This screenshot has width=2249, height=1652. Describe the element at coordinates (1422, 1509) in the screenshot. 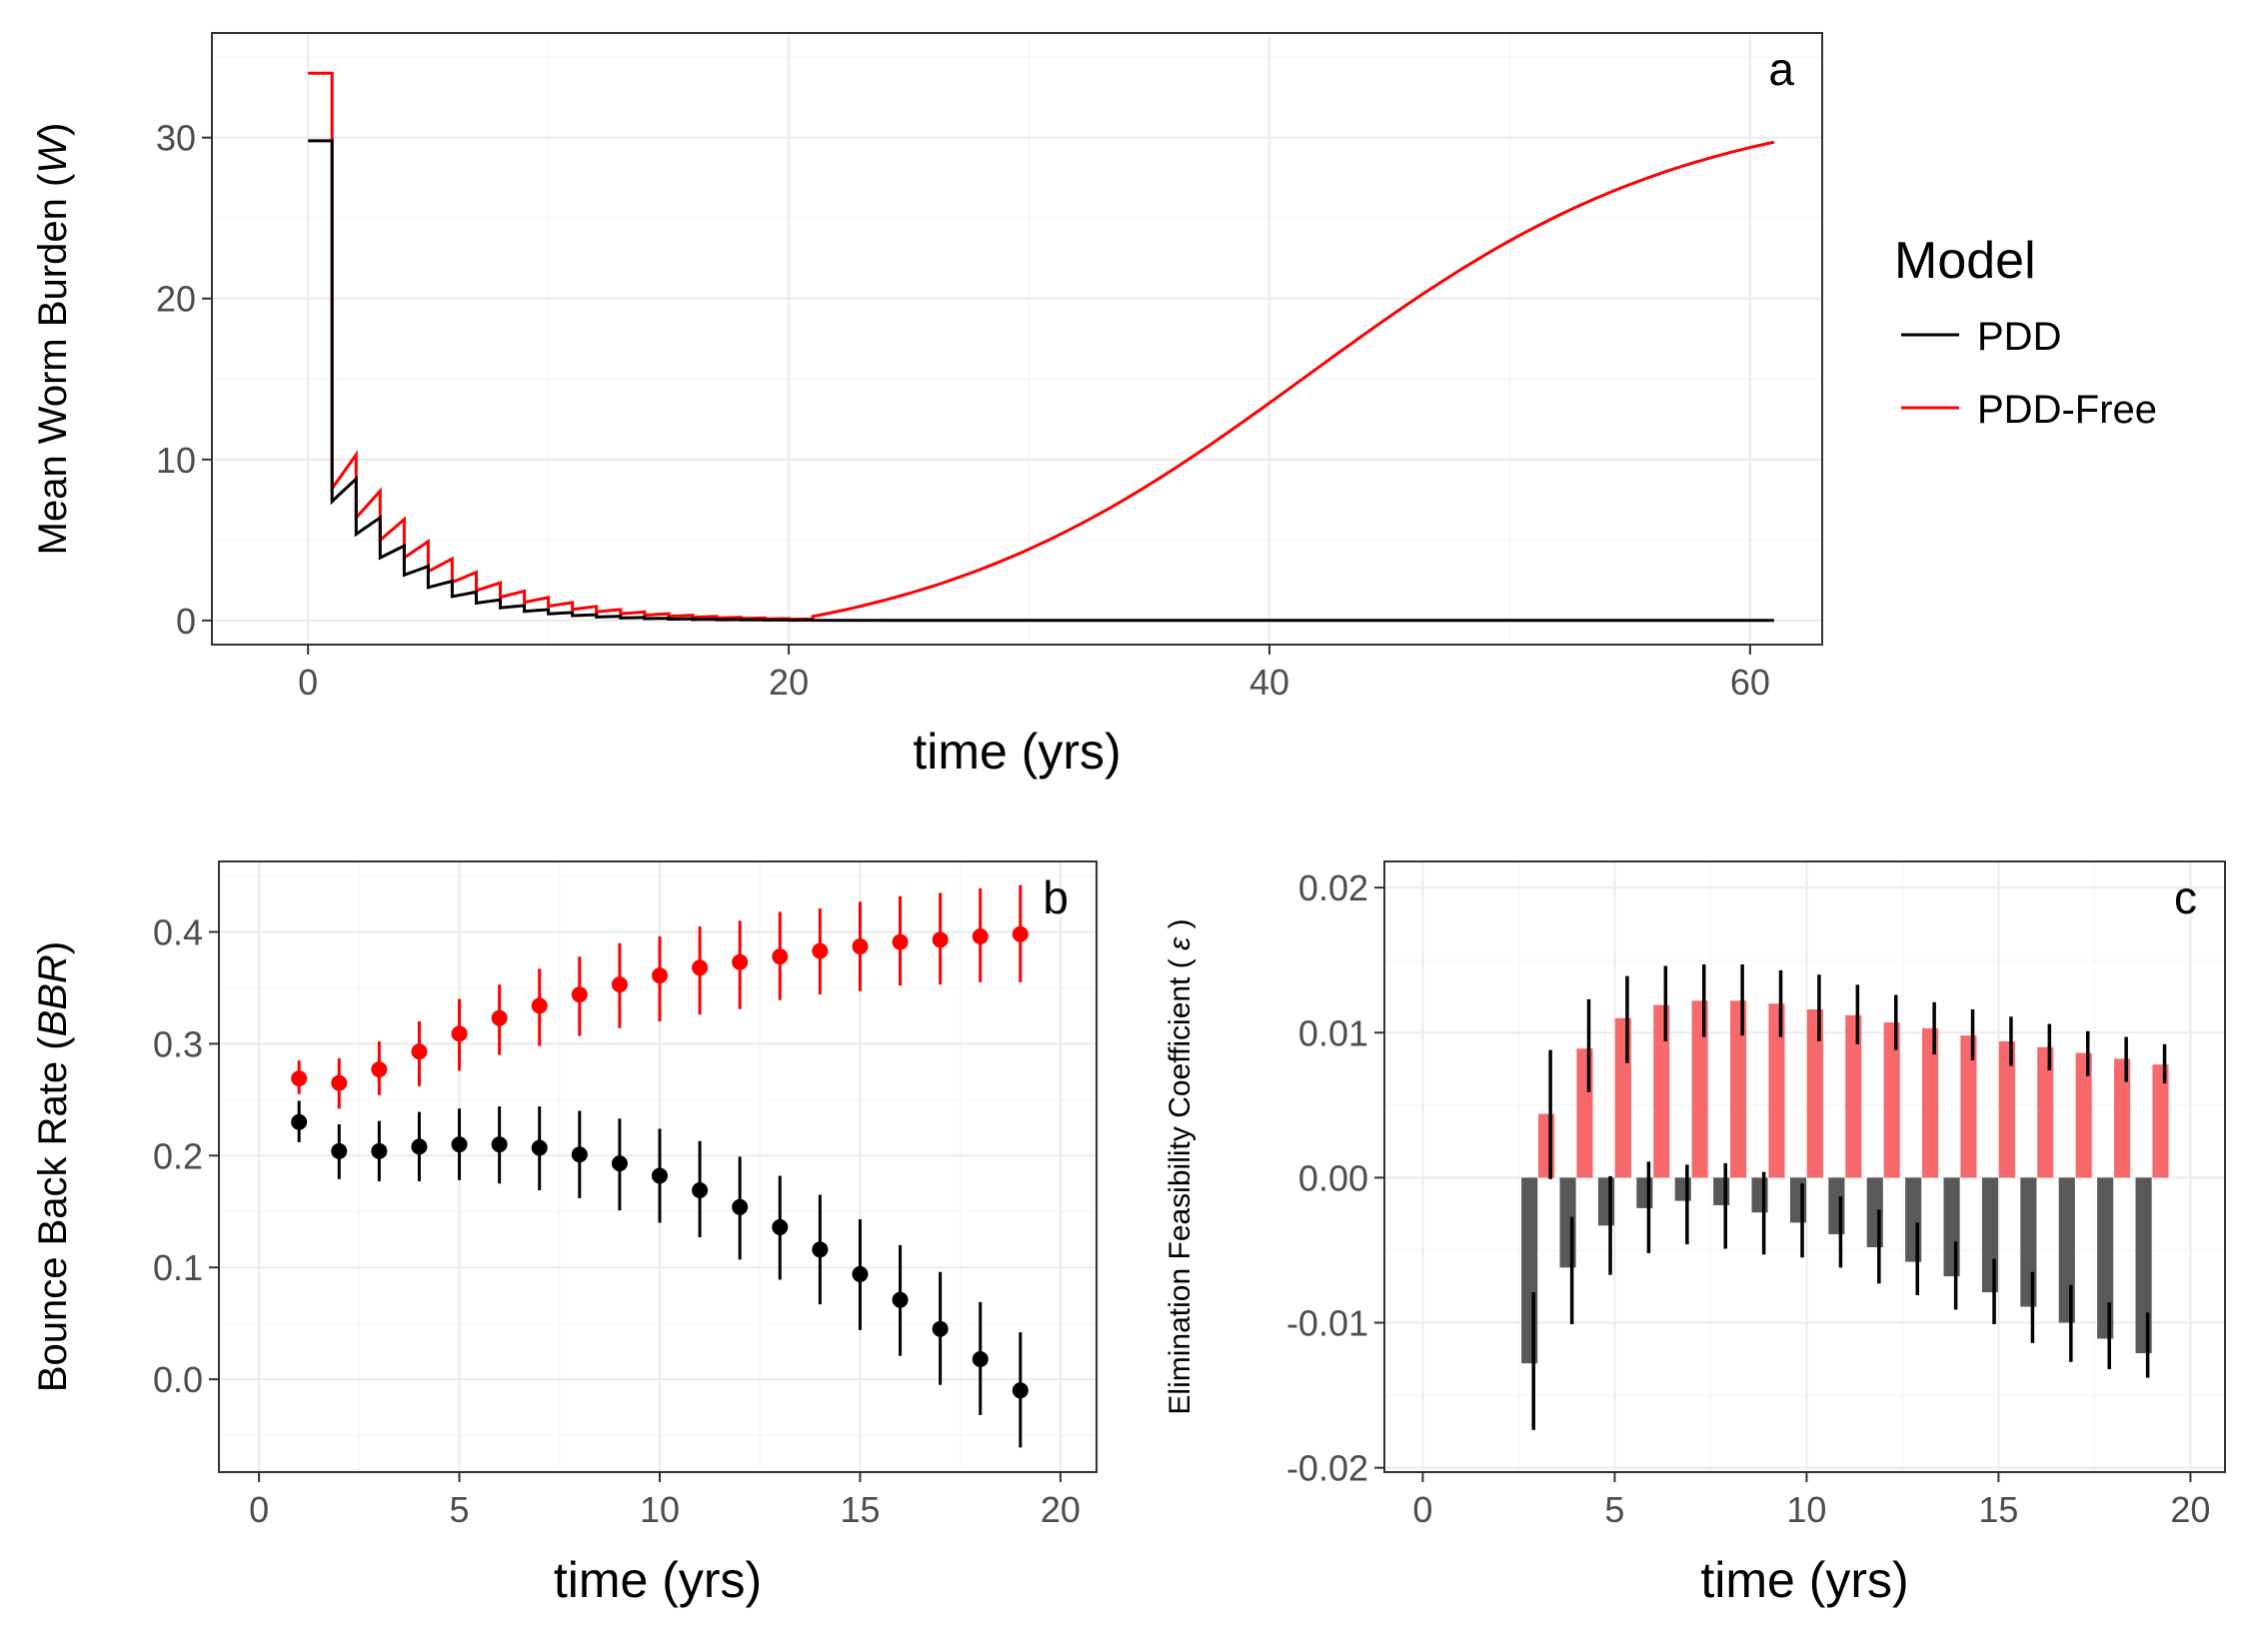

I see `panel-c-x-tick-label: 0` at that location.